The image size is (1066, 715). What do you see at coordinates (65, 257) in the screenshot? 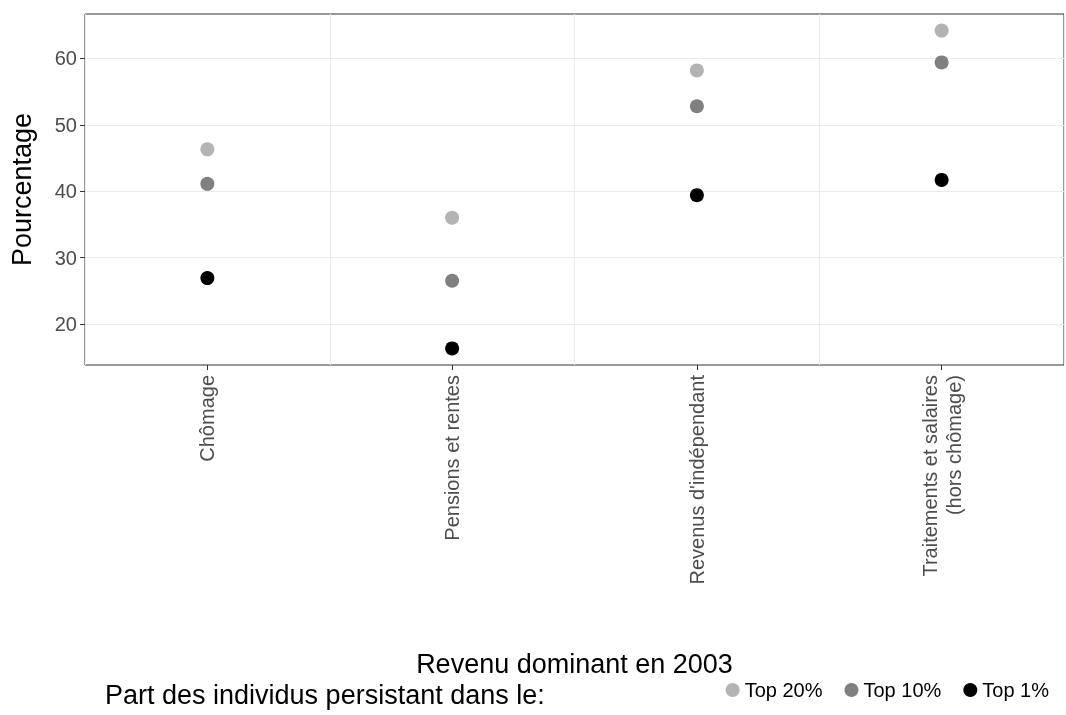
I see `y-tick-label: 30` at bounding box center [65, 257].